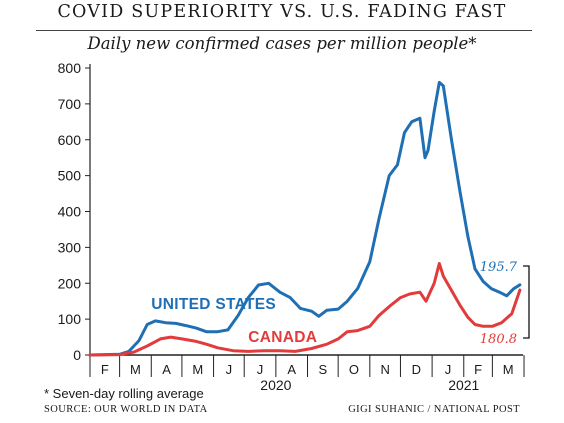 This screenshot has width=564, height=423. I want to click on canada-end-value: 180.8, so click(498, 339).